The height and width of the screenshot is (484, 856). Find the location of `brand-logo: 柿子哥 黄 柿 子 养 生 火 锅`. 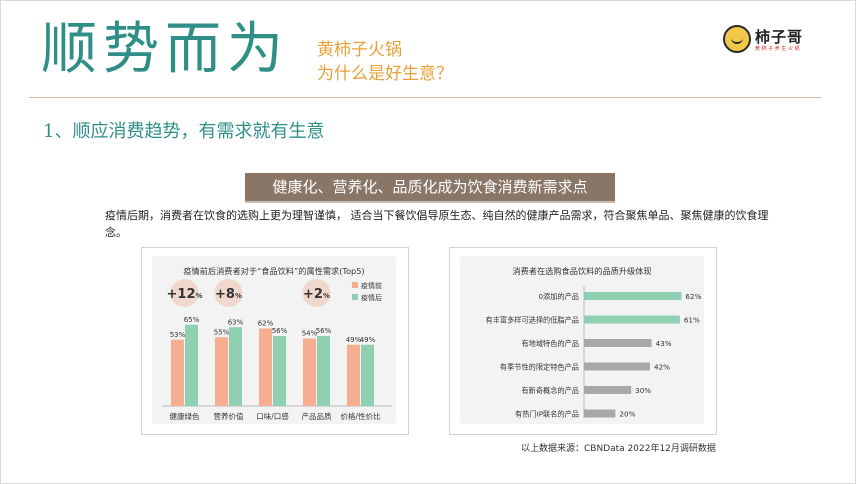

brand-logo: 柿子哥 黄 柿 子 养 生 火 锅 is located at coordinates (773, 41).